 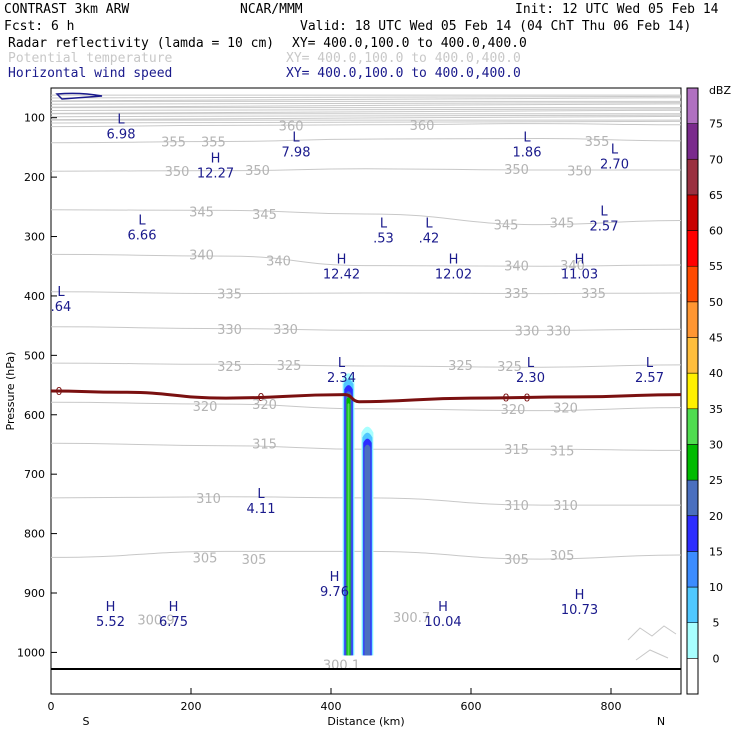 What do you see at coordinates (142, 236) in the screenshot?
I see `wind-extremum-value: 6.66` at bounding box center [142, 236].